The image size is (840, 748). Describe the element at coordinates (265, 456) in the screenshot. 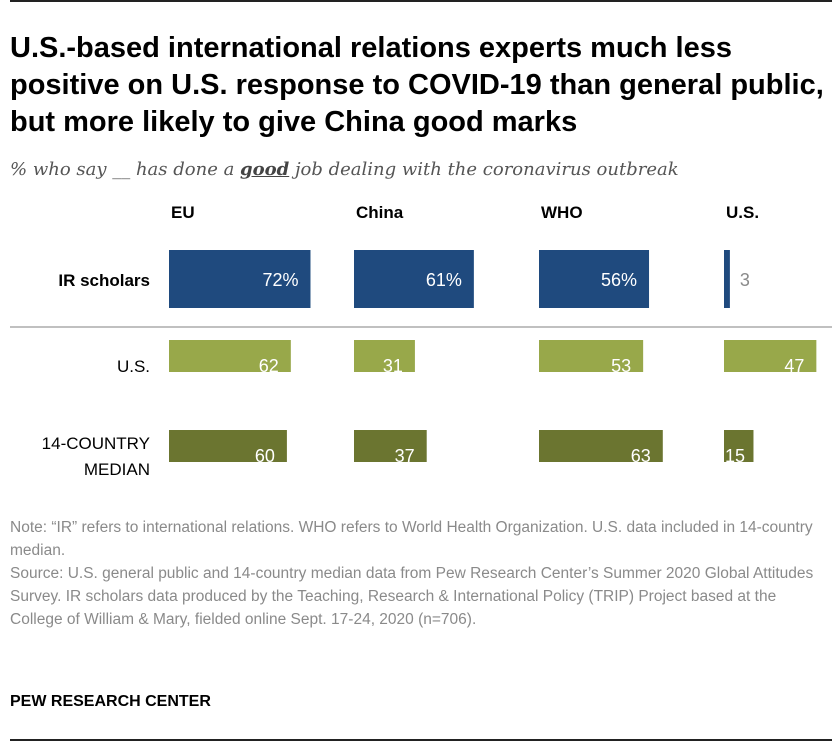

I see `data-label: 60` at that location.